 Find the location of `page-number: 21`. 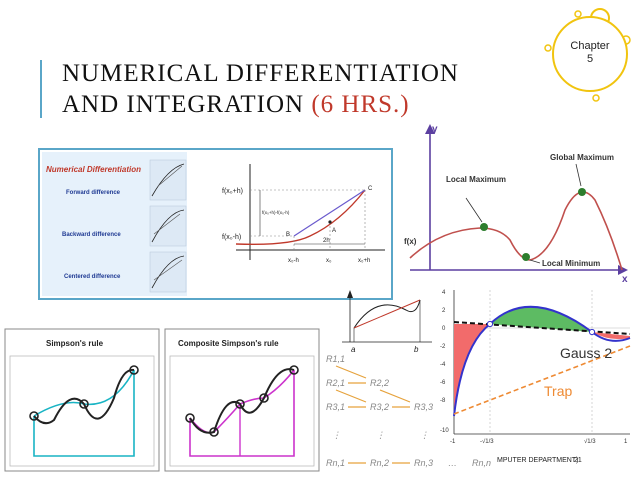

page-number: 21 is located at coordinates (578, 460).